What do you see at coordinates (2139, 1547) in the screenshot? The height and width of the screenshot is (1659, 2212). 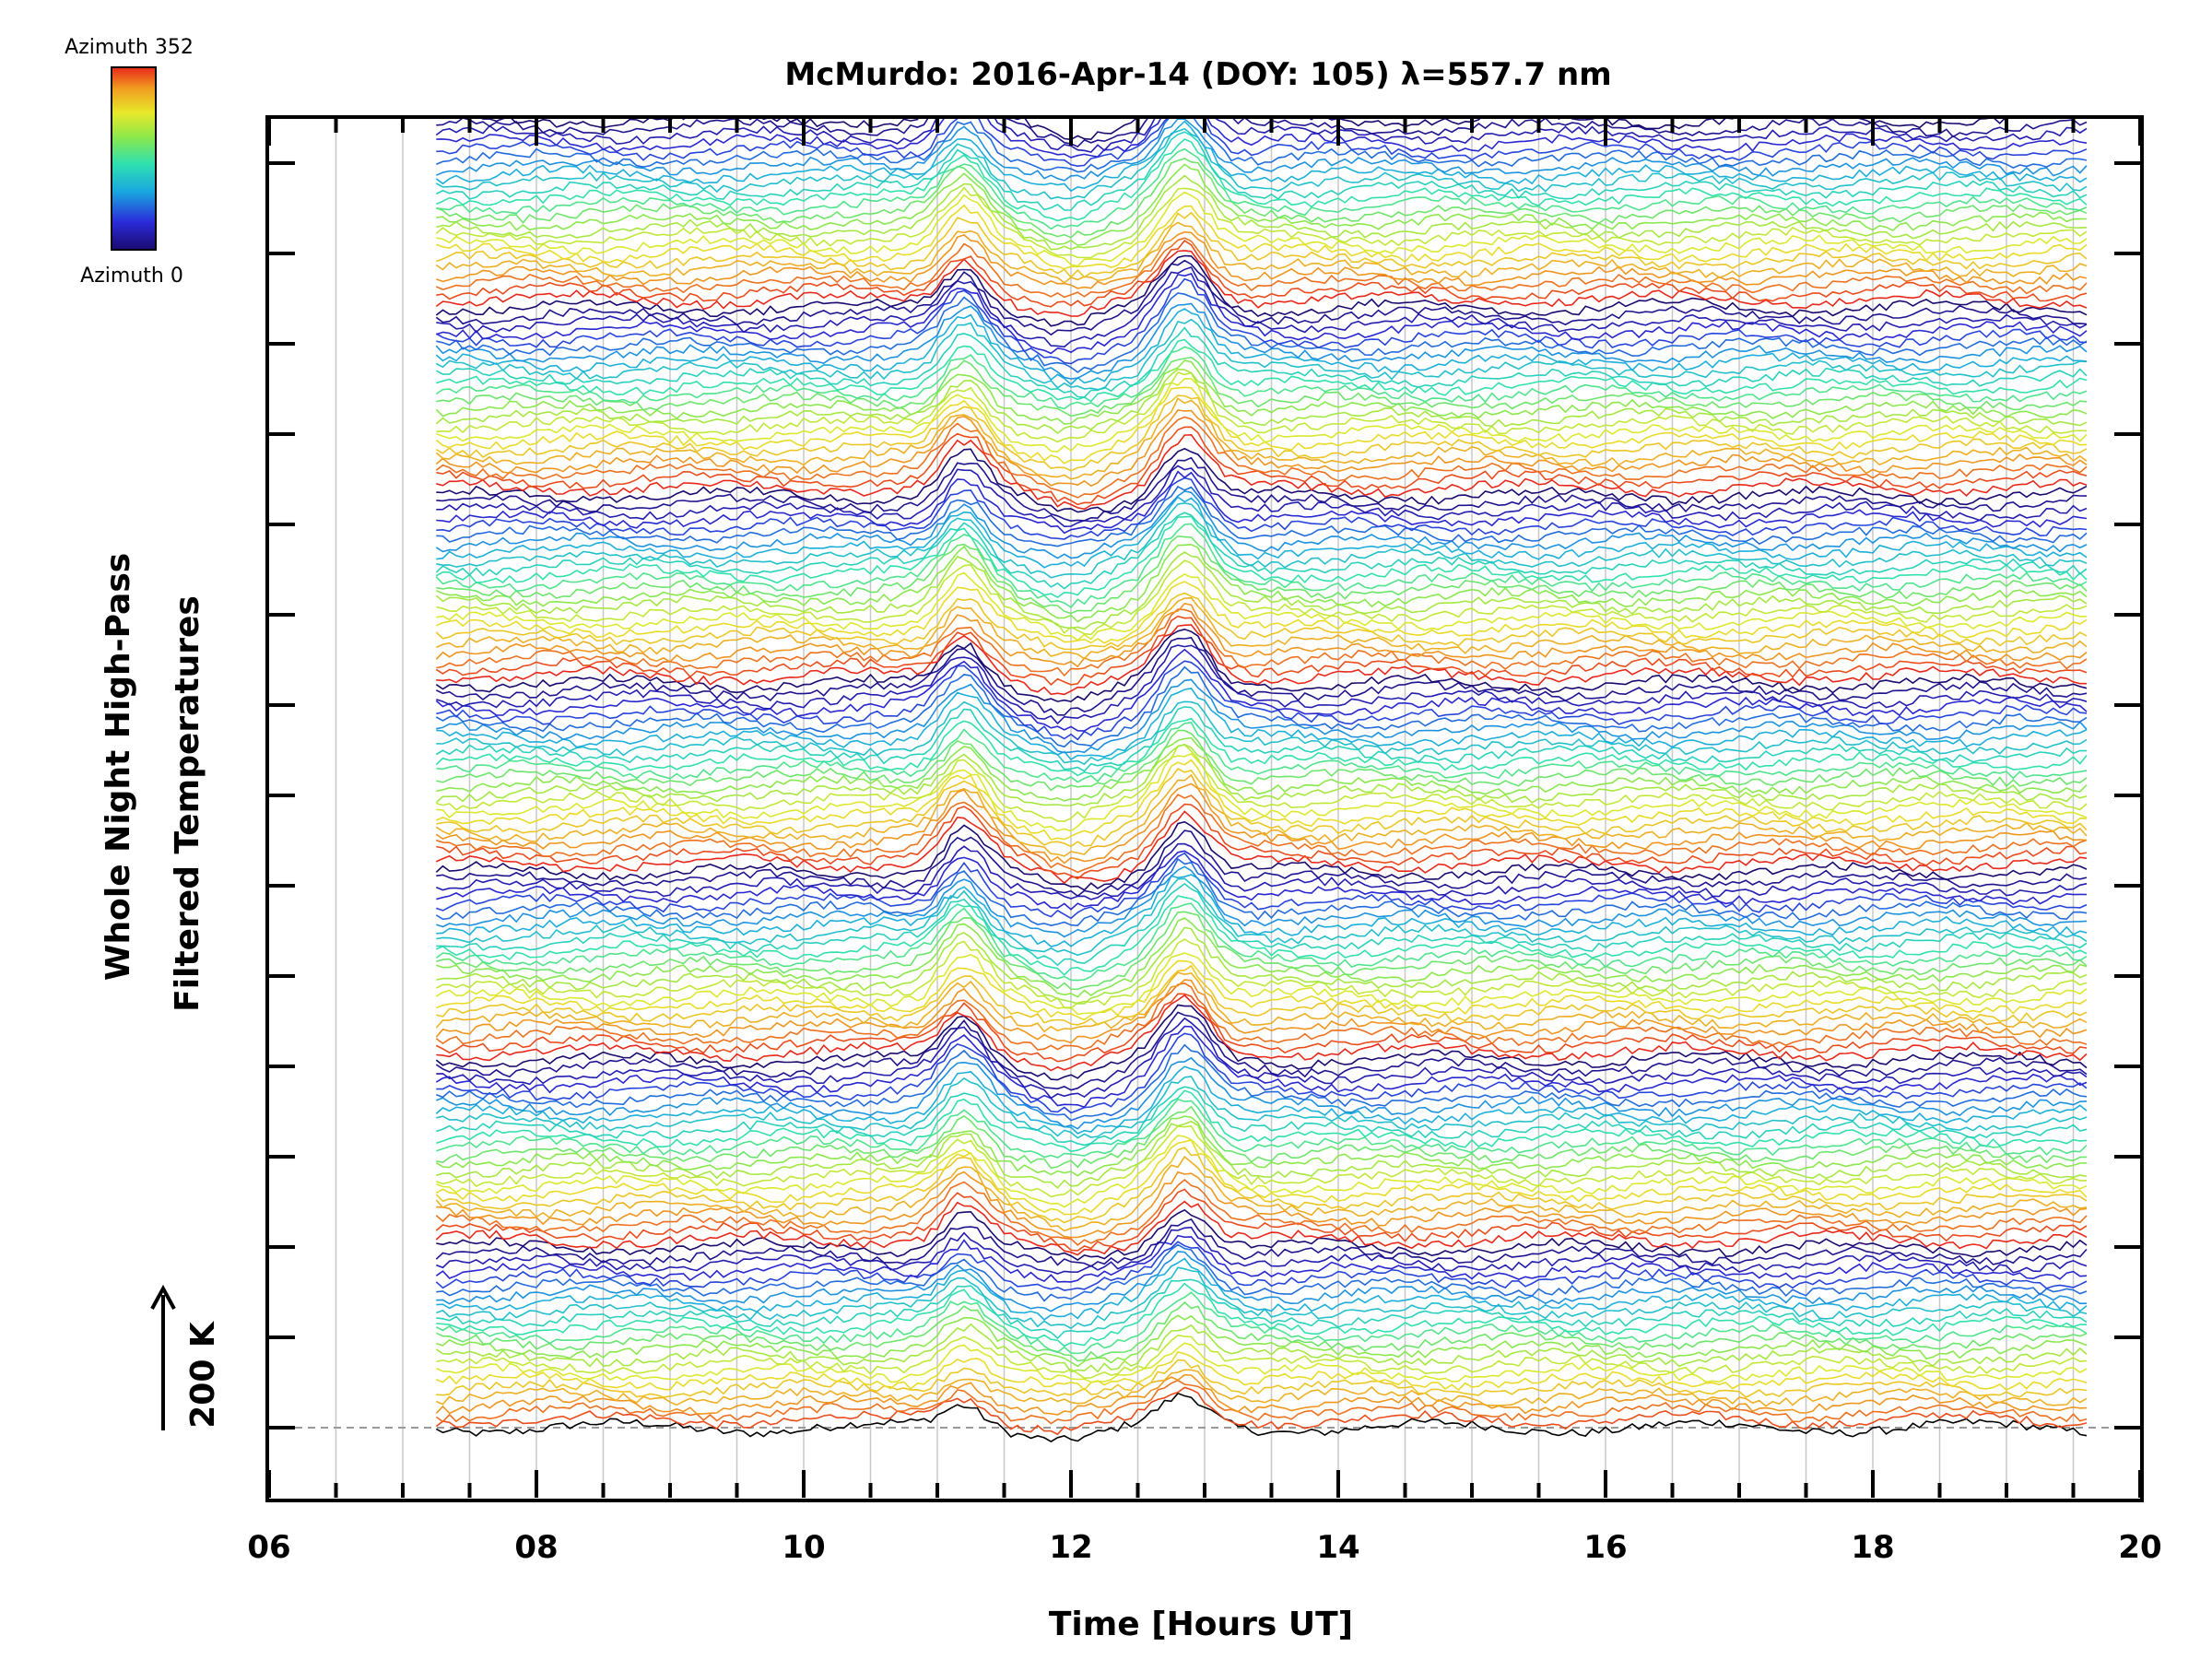 I see `x-tick-label: 20` at bounding box center [2139, 1547].